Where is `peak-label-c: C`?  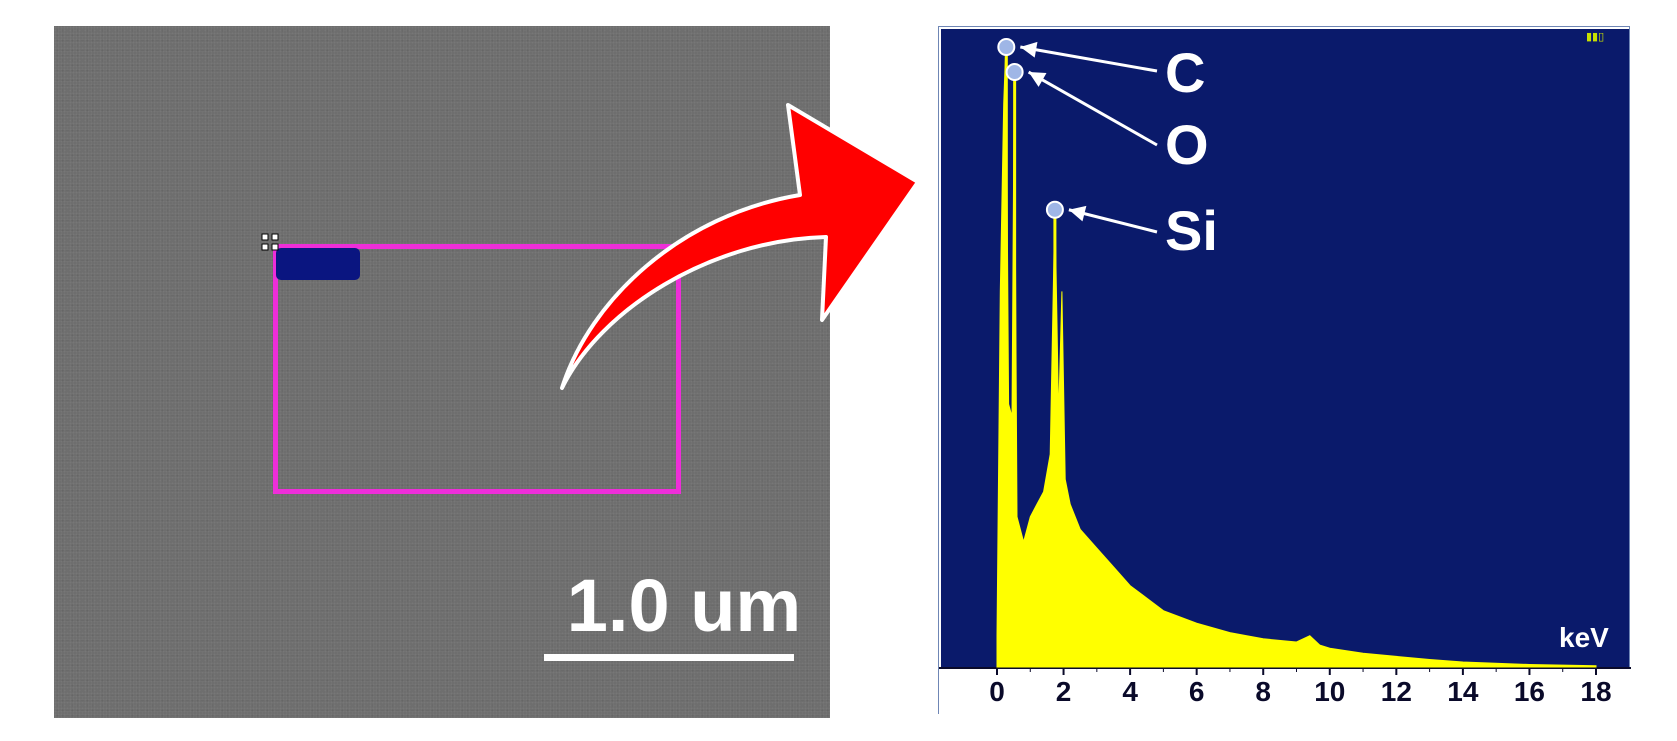 peak-label-c: C is located at coordinates (1185, 72).